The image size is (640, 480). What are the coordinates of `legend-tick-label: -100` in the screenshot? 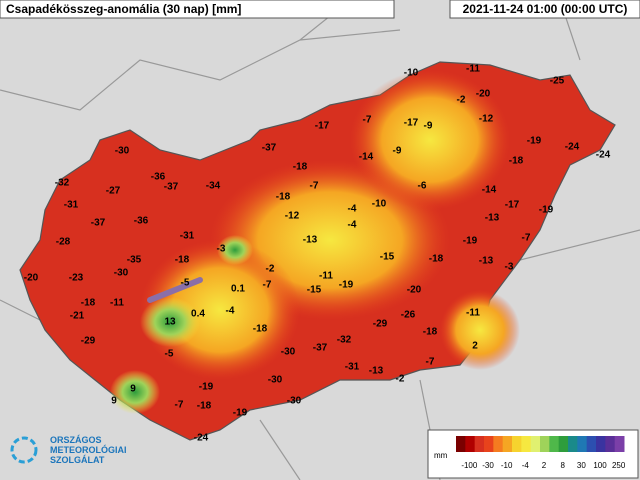 It's located at (469, 465).